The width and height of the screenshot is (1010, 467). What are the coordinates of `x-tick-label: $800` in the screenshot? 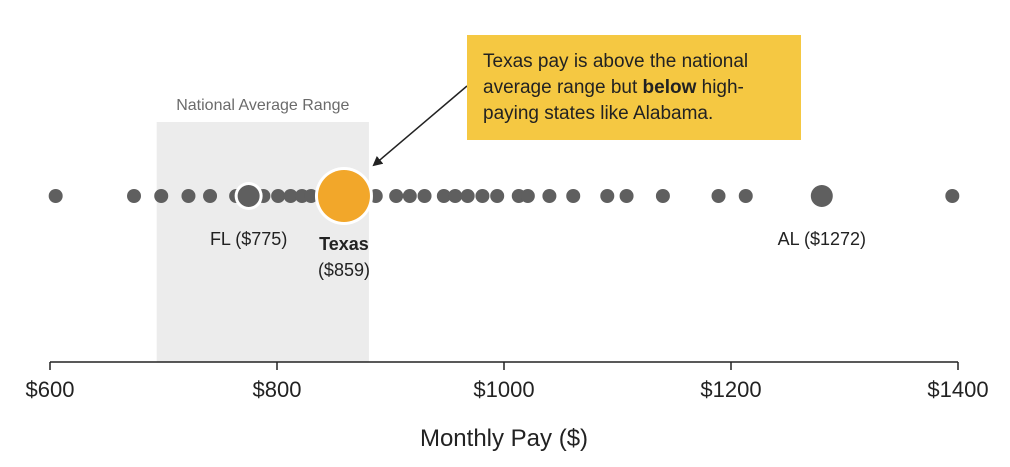 It's located at (277, 389).